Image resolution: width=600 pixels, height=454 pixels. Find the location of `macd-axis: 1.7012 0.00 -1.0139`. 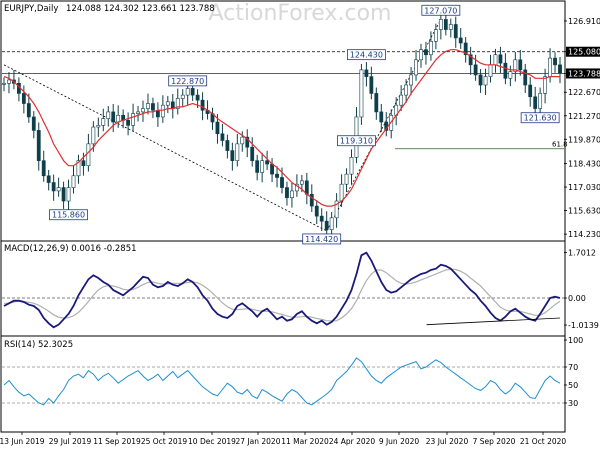

macd-axis: 1.7012 0.00 -1.0139 is located at coordinates (581, 289).